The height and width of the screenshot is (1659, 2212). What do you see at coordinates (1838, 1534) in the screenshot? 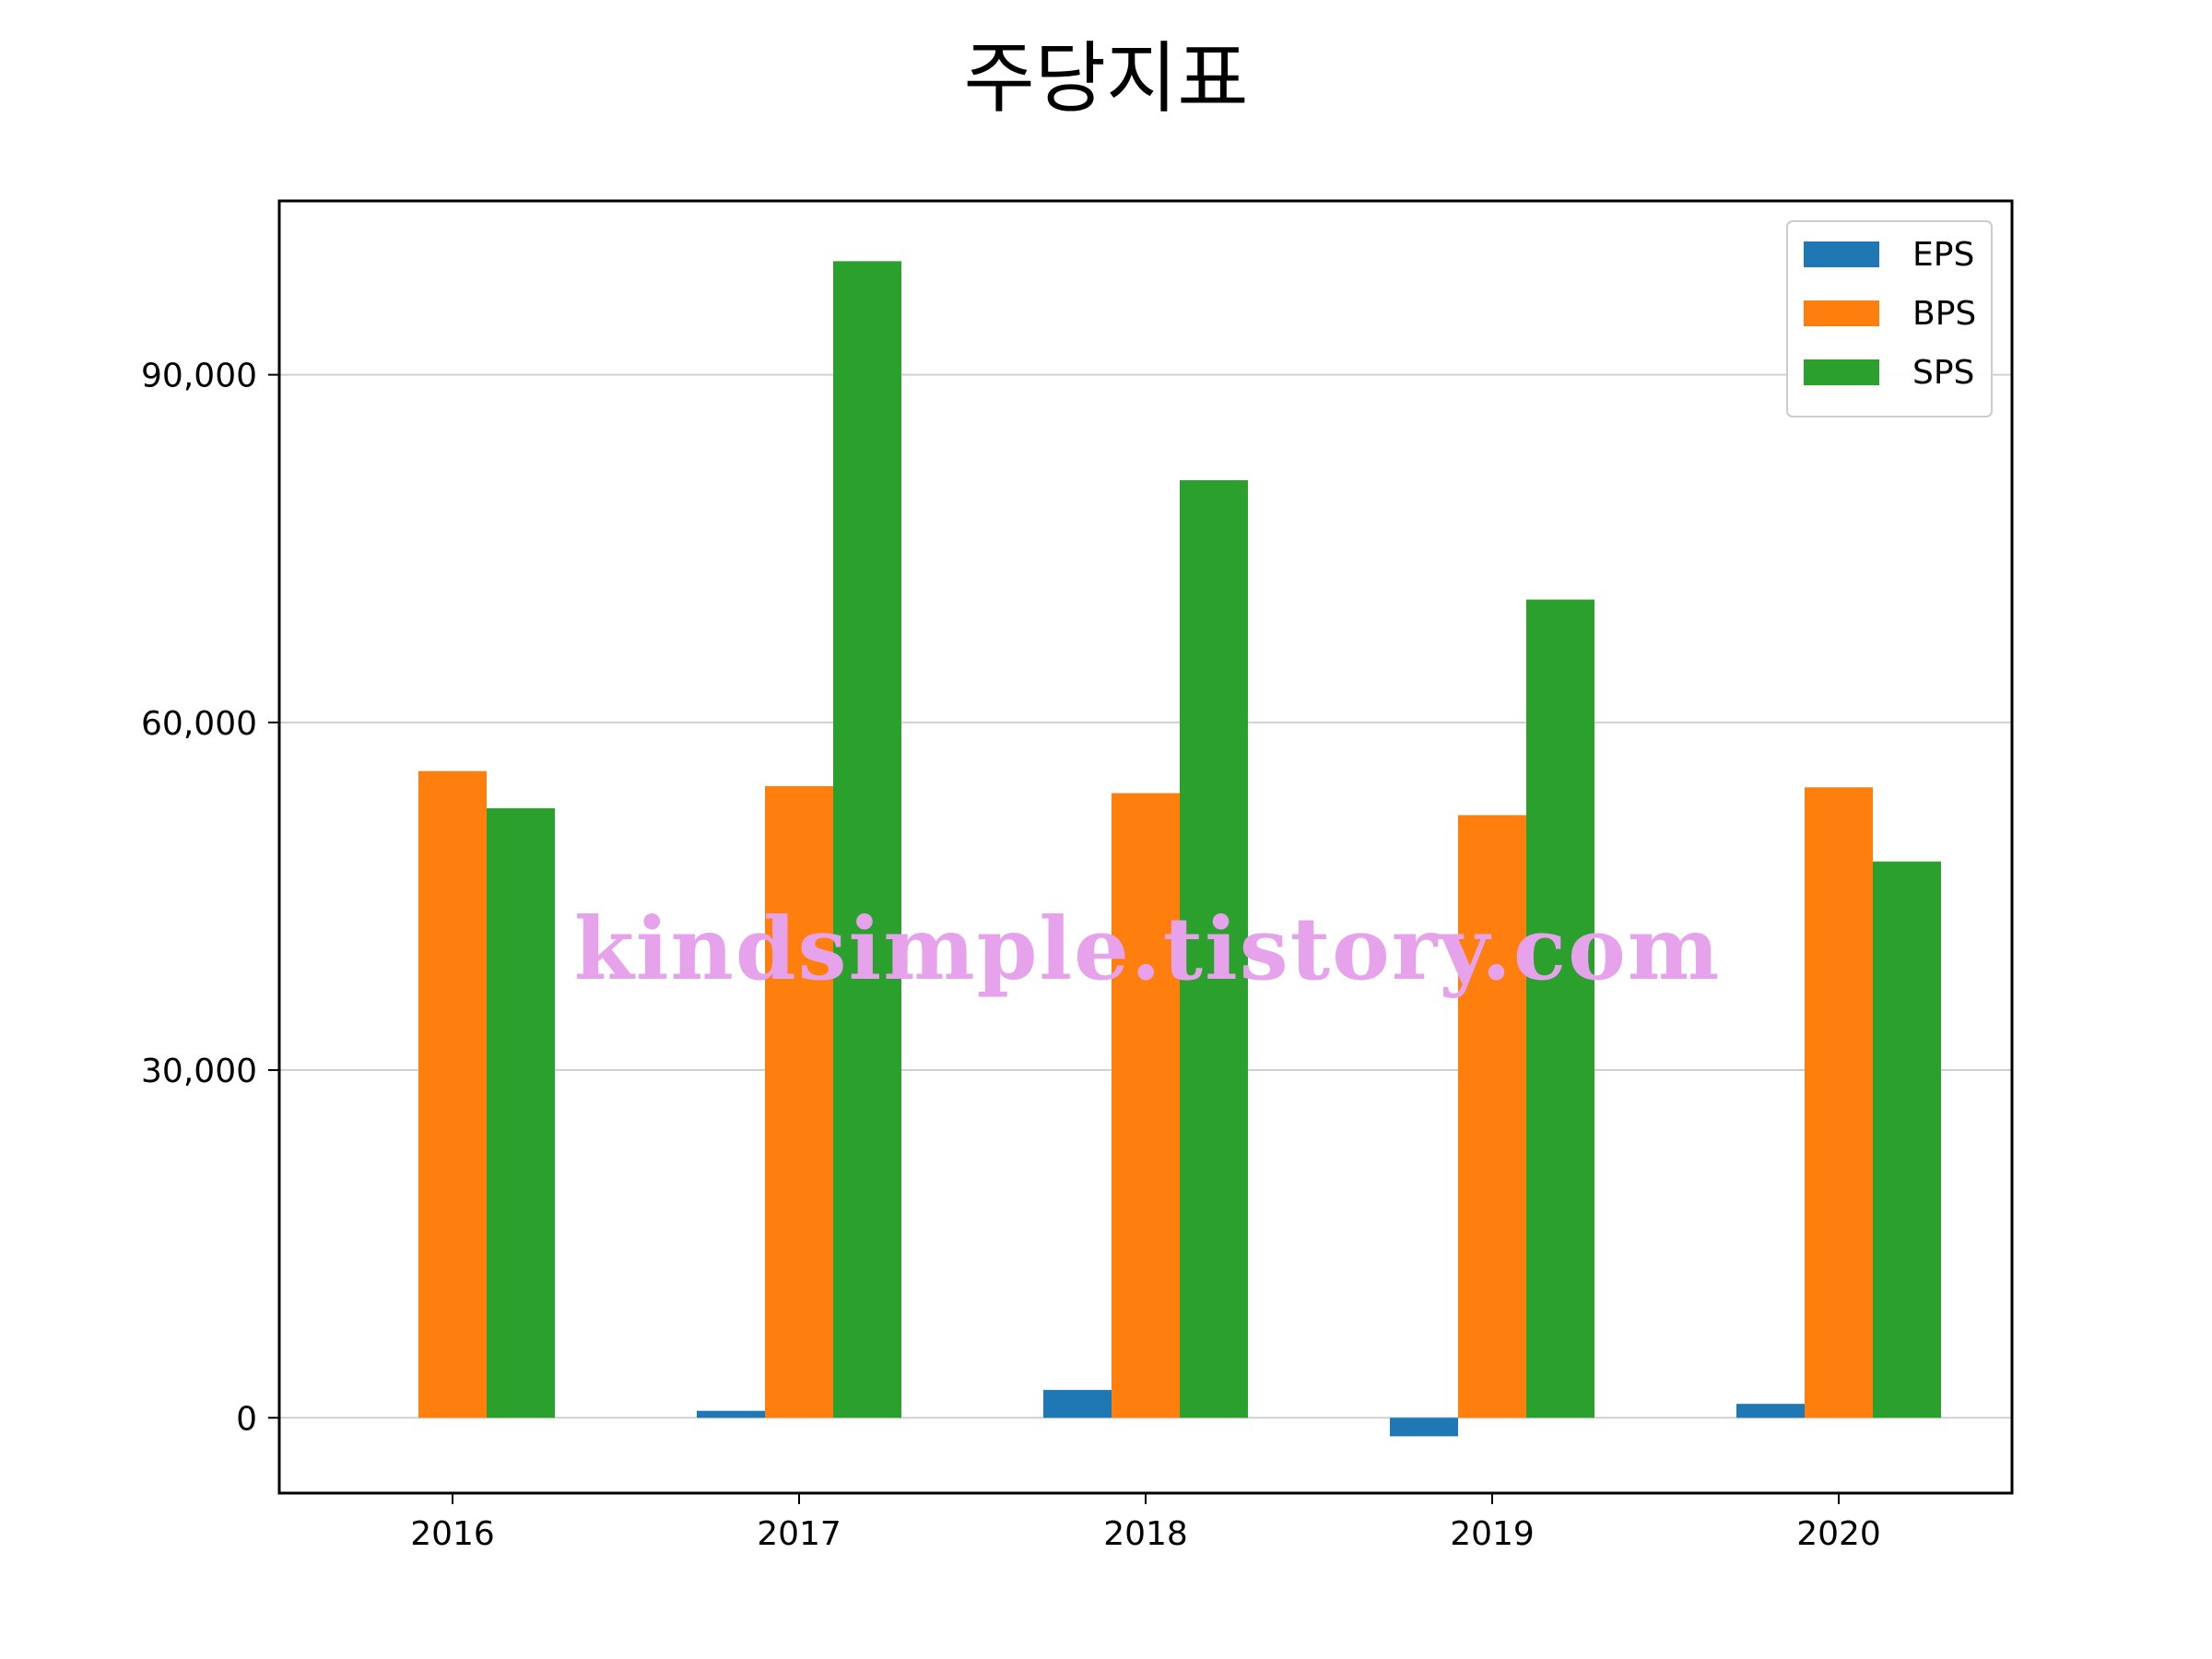
I see `x-tick-label: 2020` at bounding box center [1838, 1534].